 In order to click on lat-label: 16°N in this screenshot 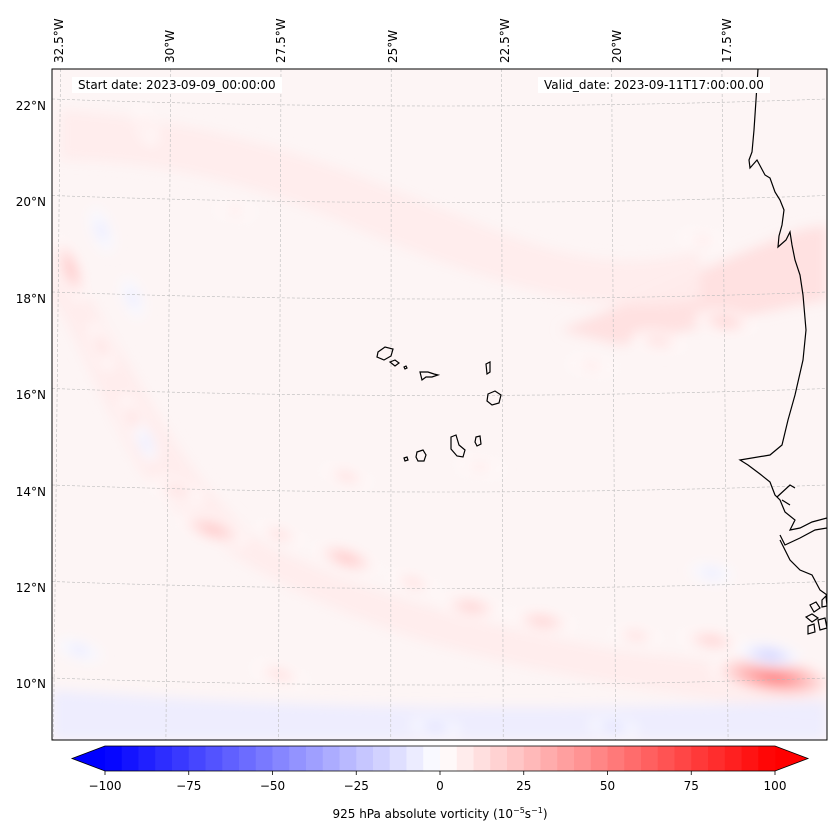, I will do `click(30, 395)`.